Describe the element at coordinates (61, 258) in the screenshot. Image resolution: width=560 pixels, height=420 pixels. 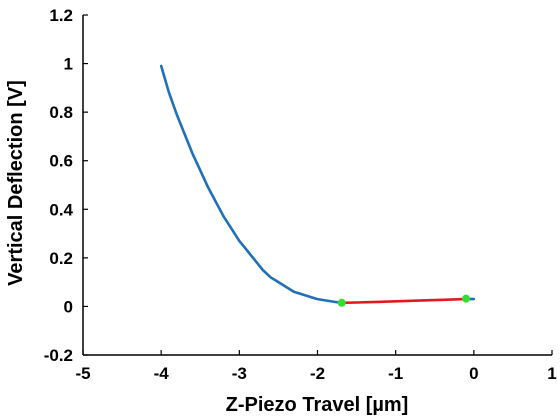
I see `y-tick-label: 0.2` at that location.